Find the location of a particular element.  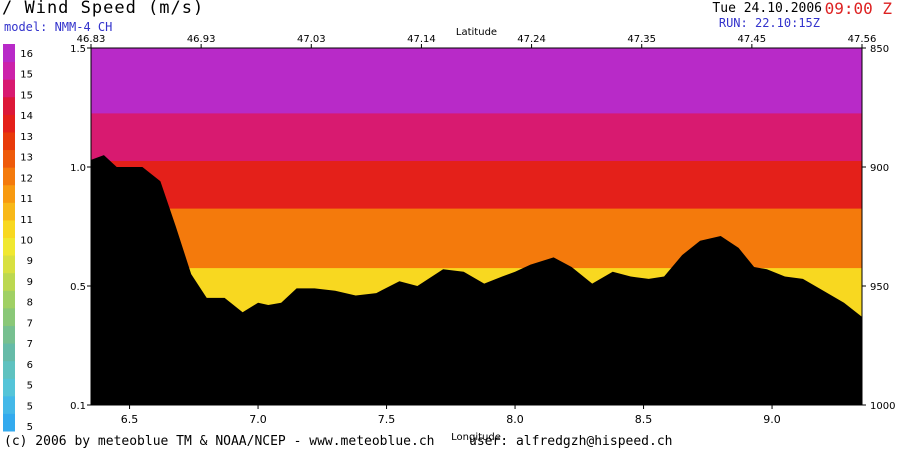

height-tick-label: 1.5 is located at coordinates (78, 49).